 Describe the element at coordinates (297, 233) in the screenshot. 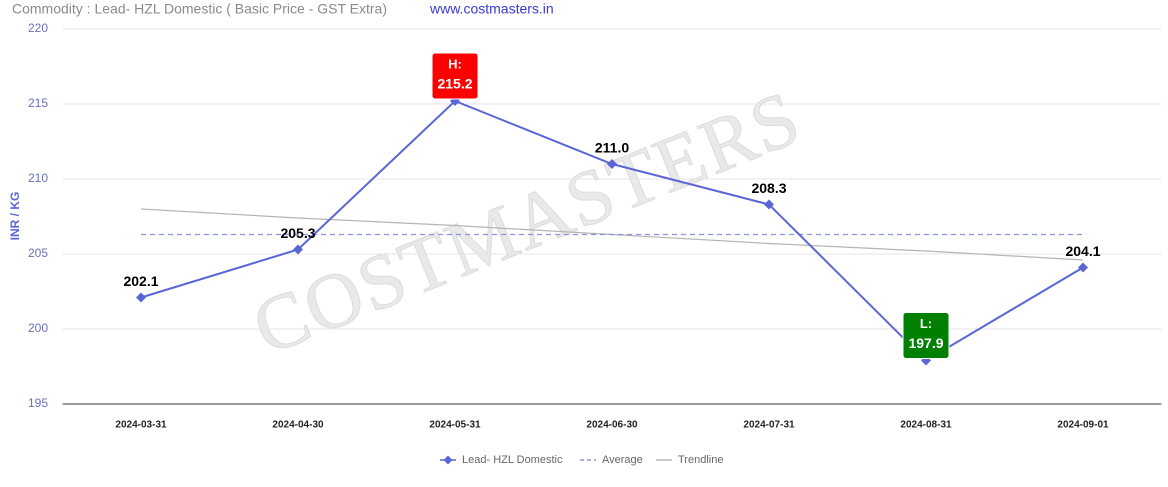

I see `data-label: 205.3` at that location.